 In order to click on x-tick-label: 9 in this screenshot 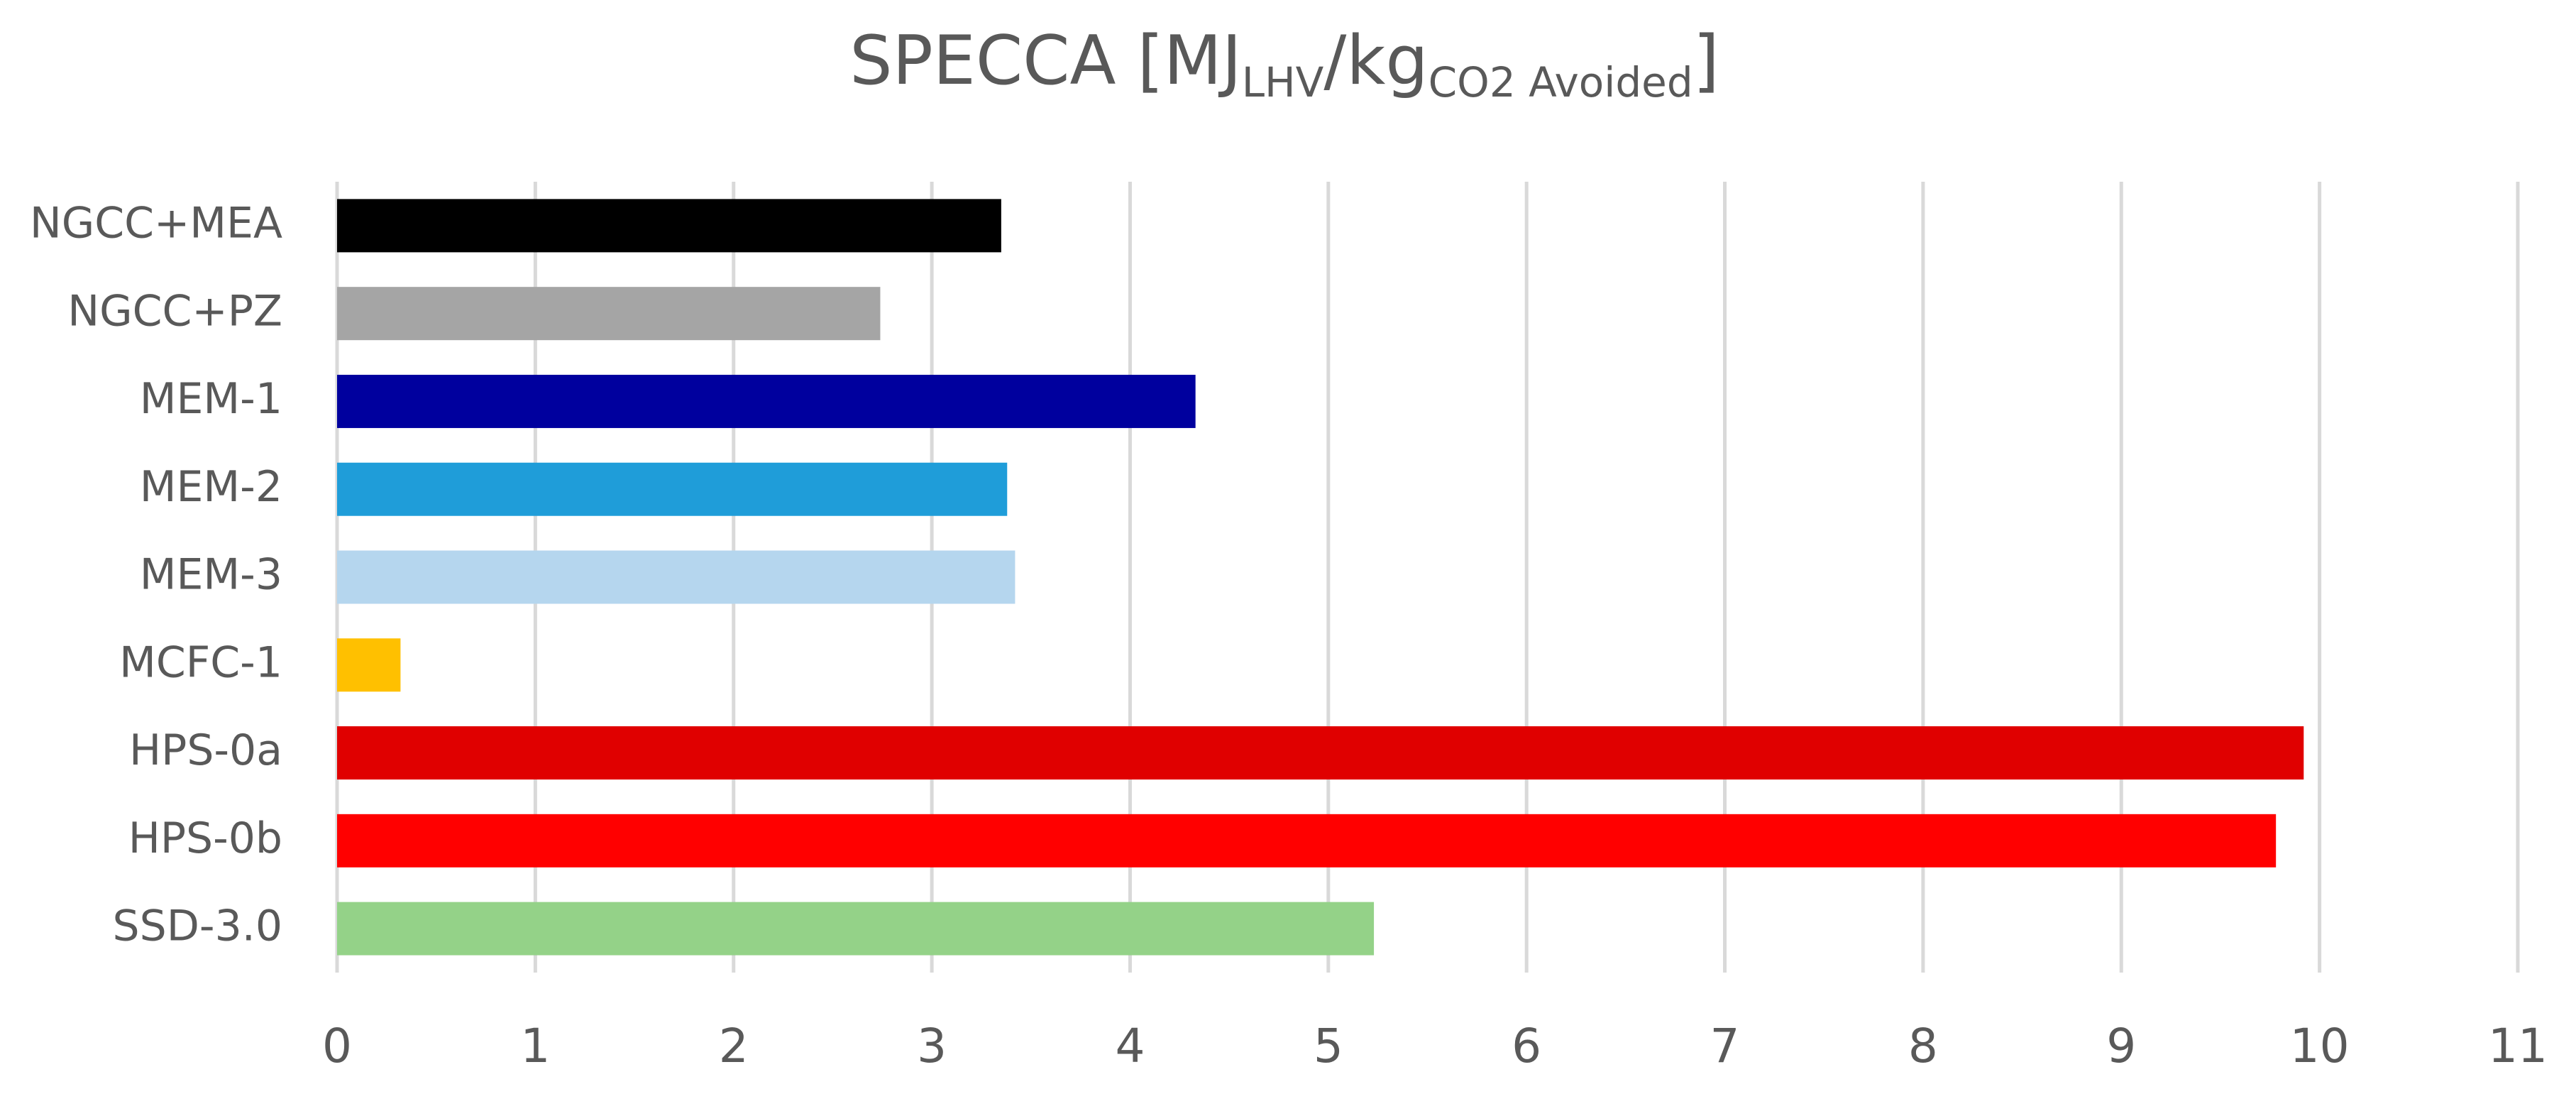, I will do `click(2121, 1046)`.